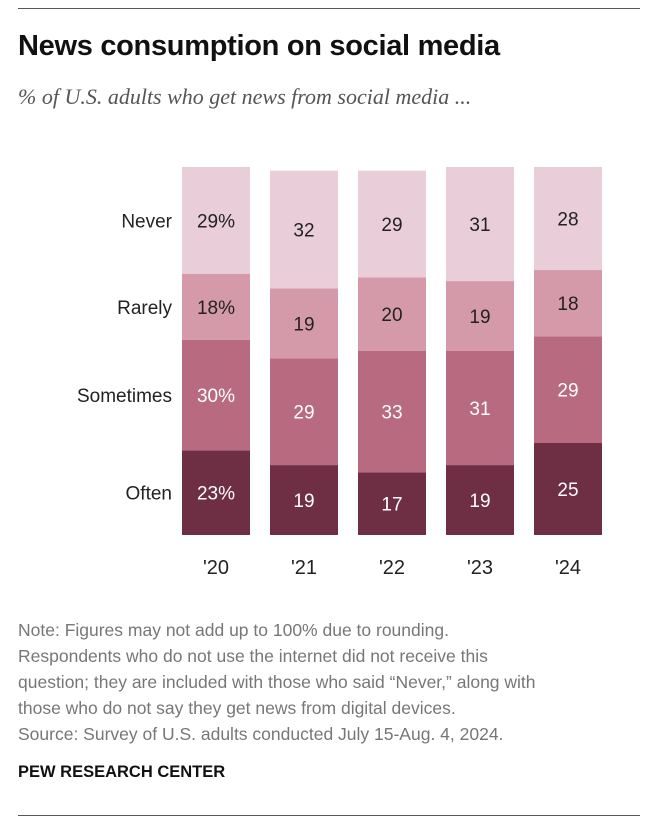  I want to click on data-label: 29%, so click(216, 221).